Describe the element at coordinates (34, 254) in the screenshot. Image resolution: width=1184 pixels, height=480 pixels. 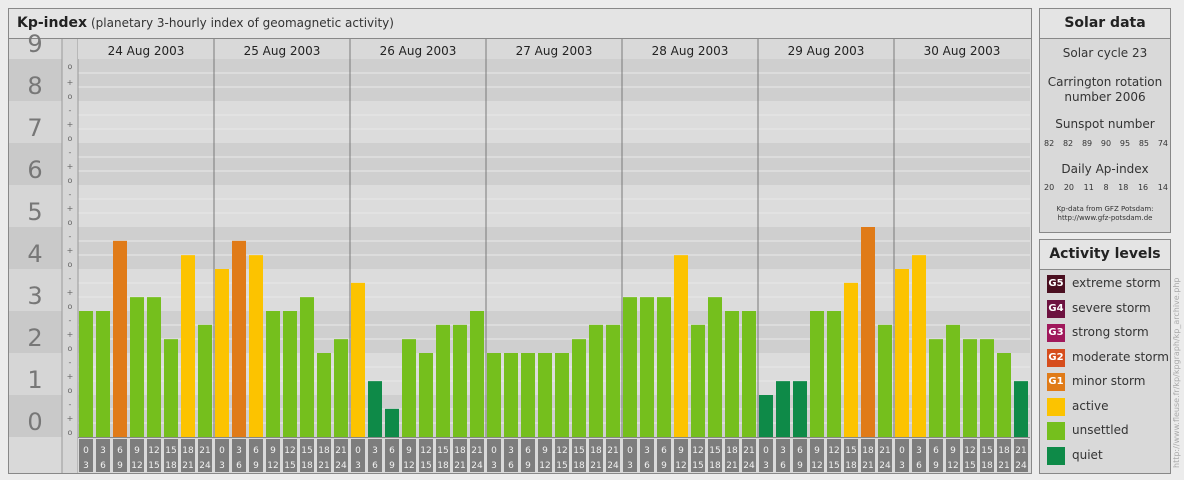
I see `y-tick-label: 4` at that location.